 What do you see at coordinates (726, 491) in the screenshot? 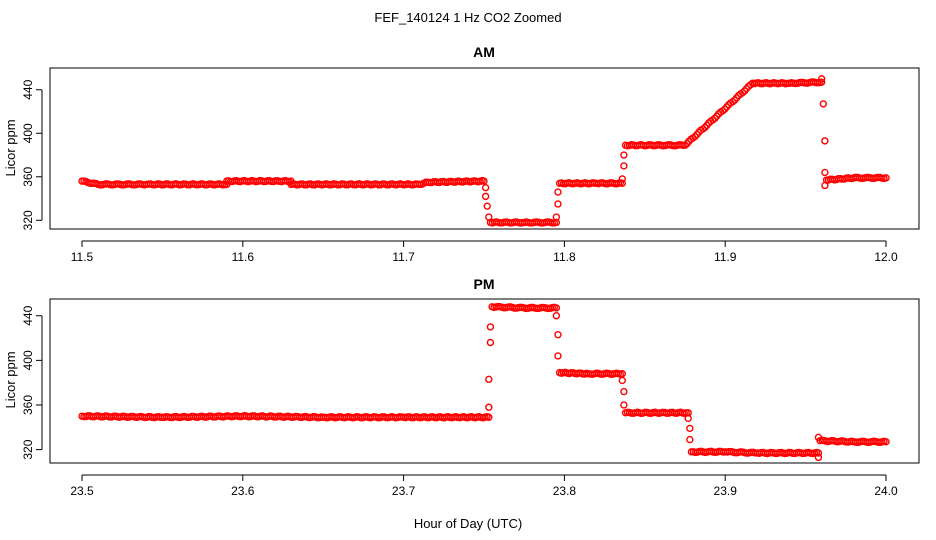
I see `chart-pm-x-tick-label: 23.9` at bounding box center [726, 491].